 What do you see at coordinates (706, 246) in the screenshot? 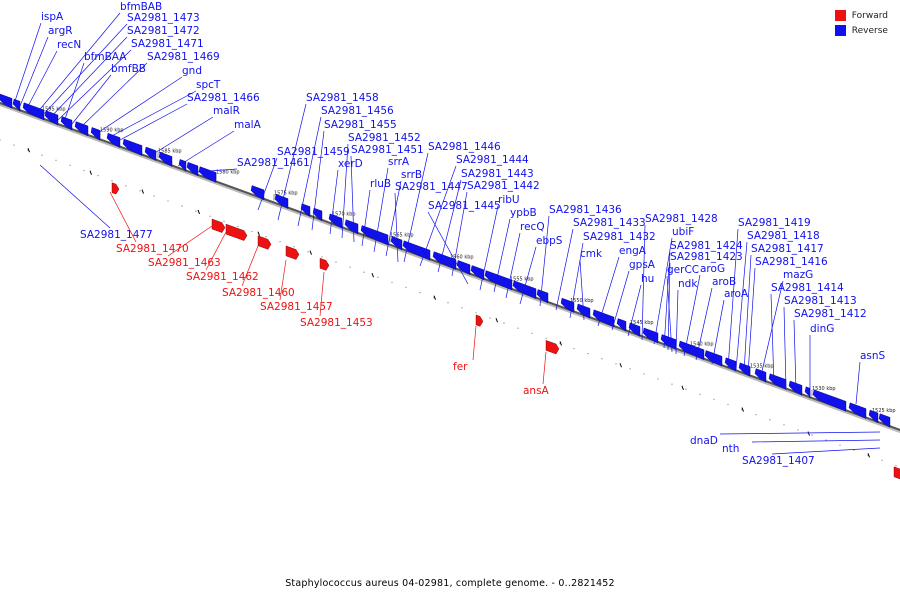
I see `gene-label-sa2981-1424: SA2981_1424` at bounding box center [706, 246].